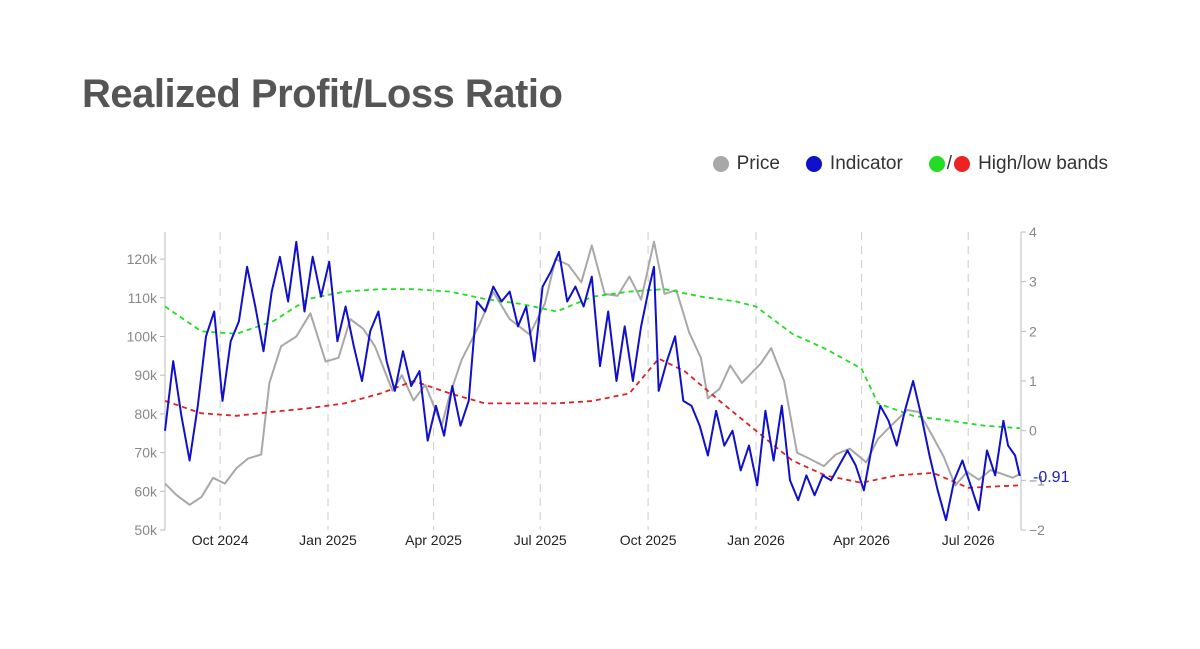 Image resolution: width=1200 pixels, height=649 pixels. What do you see at coordinates (143, 298) in the screenshot?
I see `left-tick-label: 110k` at bounding box center [143, 298].